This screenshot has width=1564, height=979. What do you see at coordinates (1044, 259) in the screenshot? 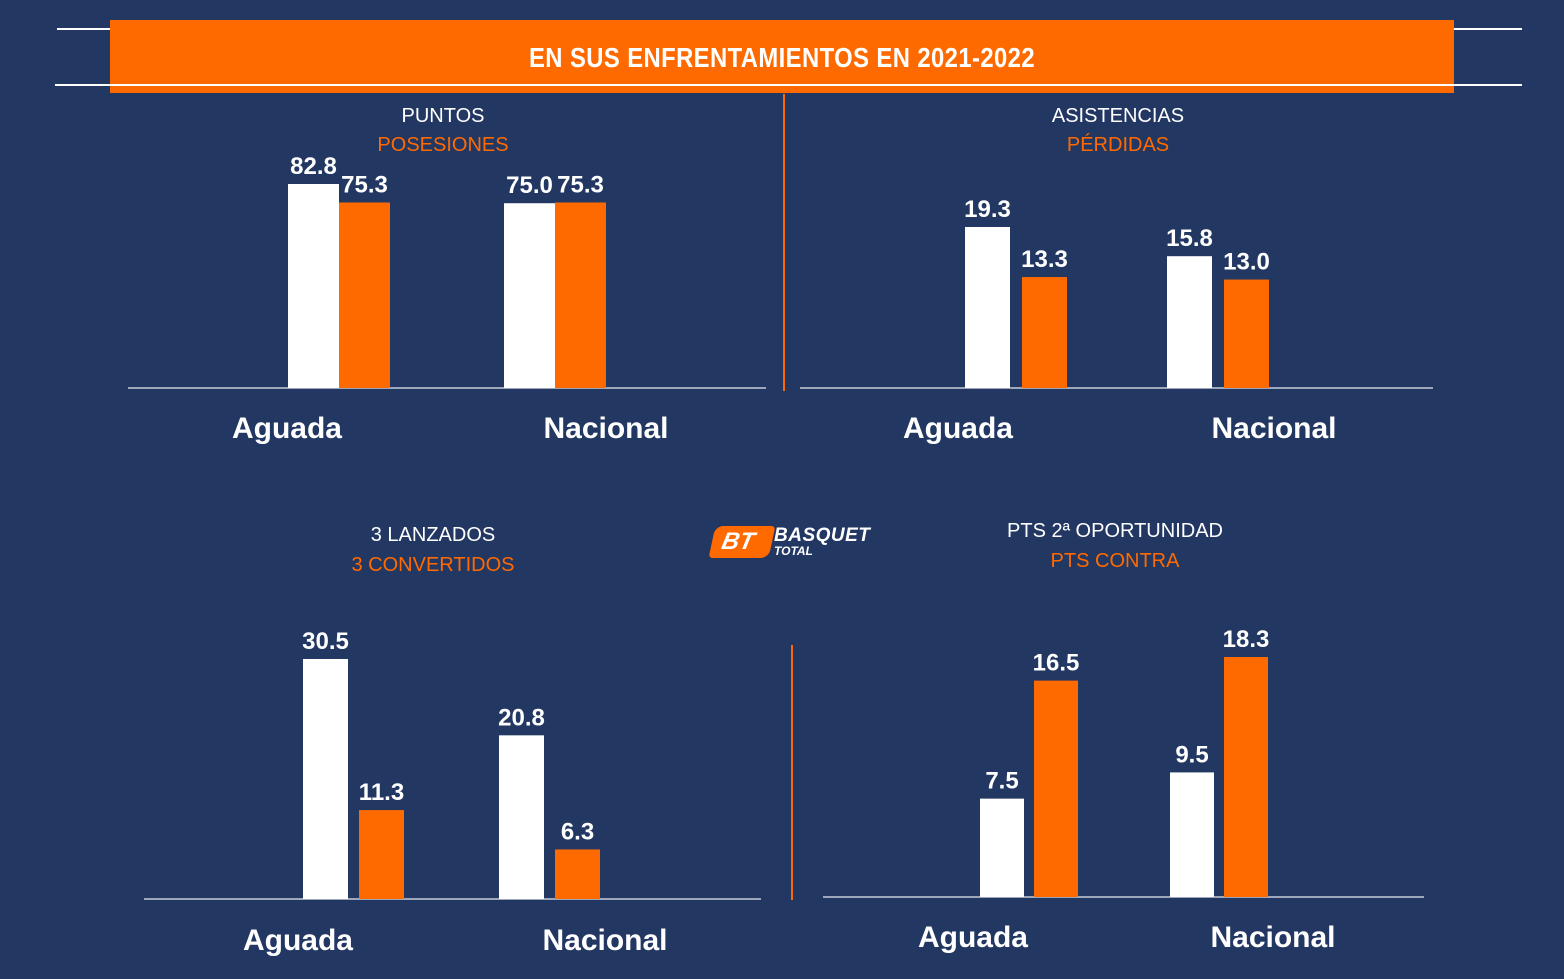
I see `data-label: 13.3` at bounding box center [1044, 259].